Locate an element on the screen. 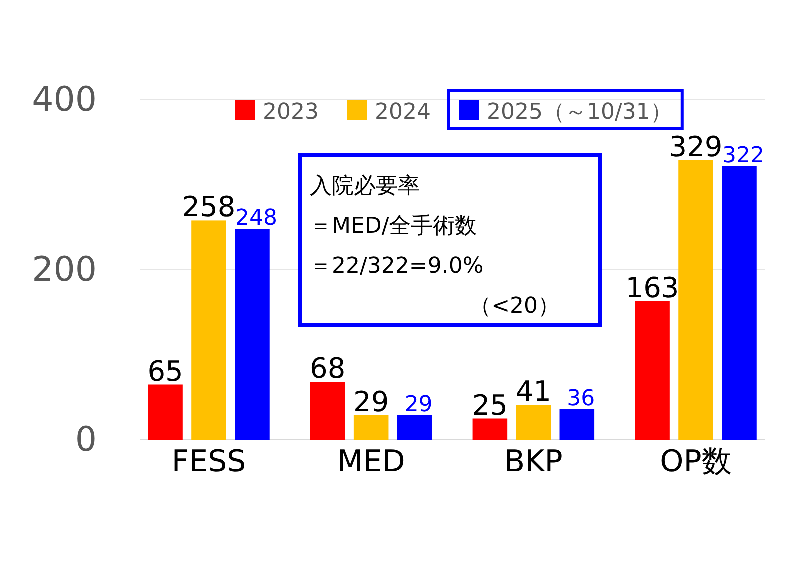  x-tick-label: MED is located at coordinates (371, 462).